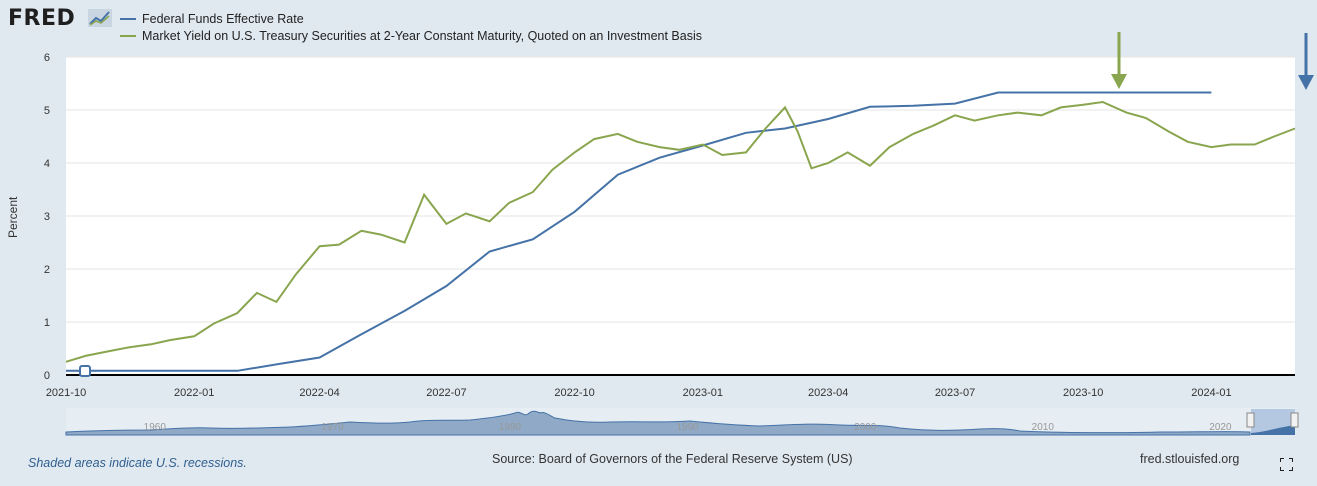 The height and width of the screenshot is (486, 1317). What do you see at coordinates (703, 393) in the screenshot?
I see `x-tick-label: 2023-01` at bounding box center [703, 393].